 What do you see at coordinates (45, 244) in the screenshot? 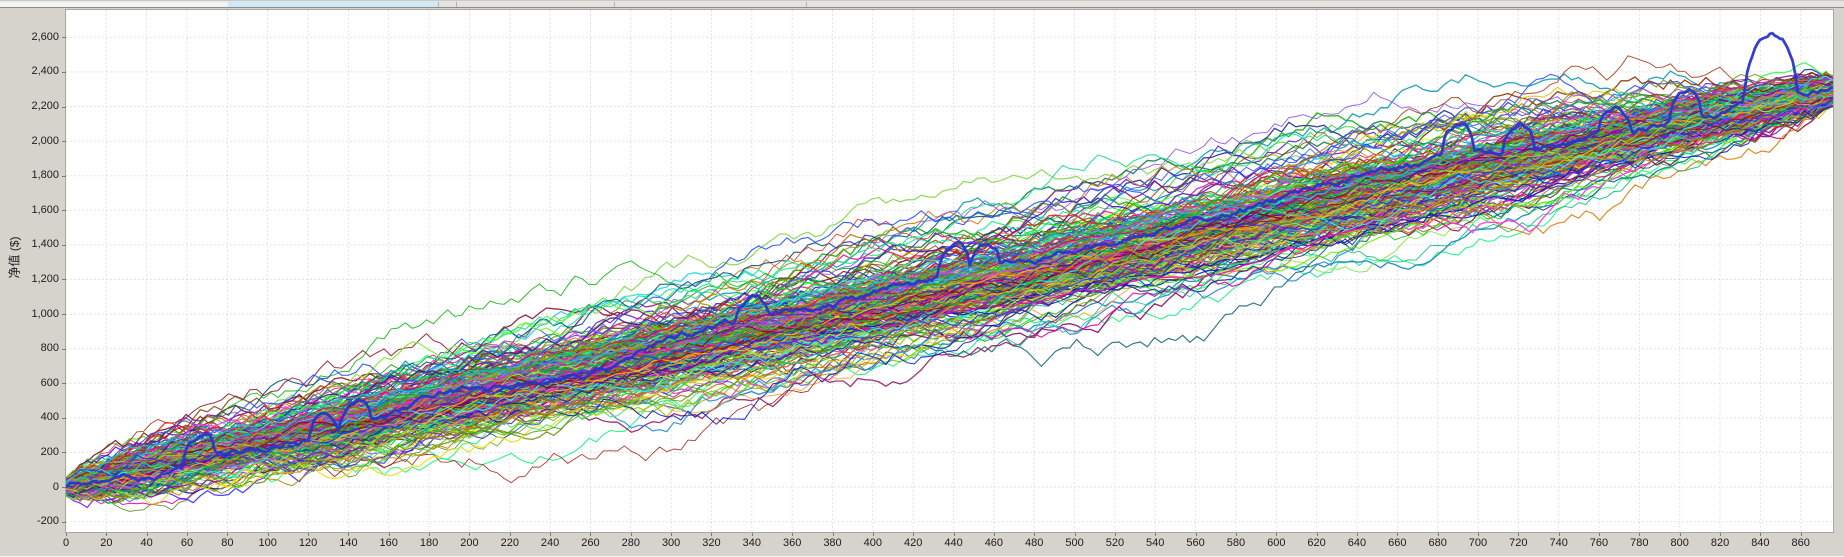
I see `y-tick-label: 1,400` at bounding box center [45, 244].